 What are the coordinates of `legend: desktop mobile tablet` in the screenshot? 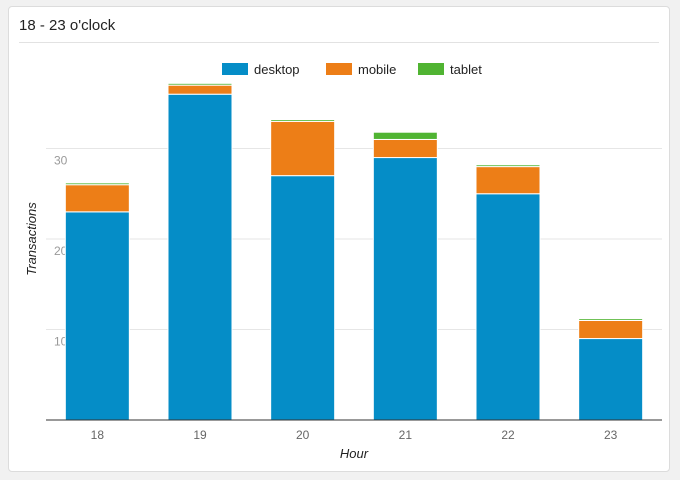 It's located at (352, 69).